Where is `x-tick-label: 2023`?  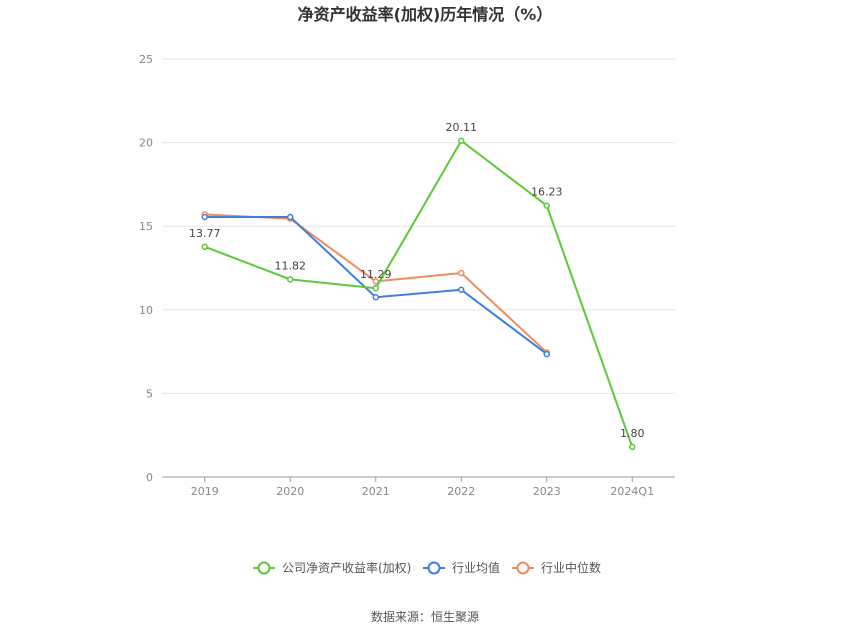
x-tick-label: 2023 is located at coordinates (547, 491).